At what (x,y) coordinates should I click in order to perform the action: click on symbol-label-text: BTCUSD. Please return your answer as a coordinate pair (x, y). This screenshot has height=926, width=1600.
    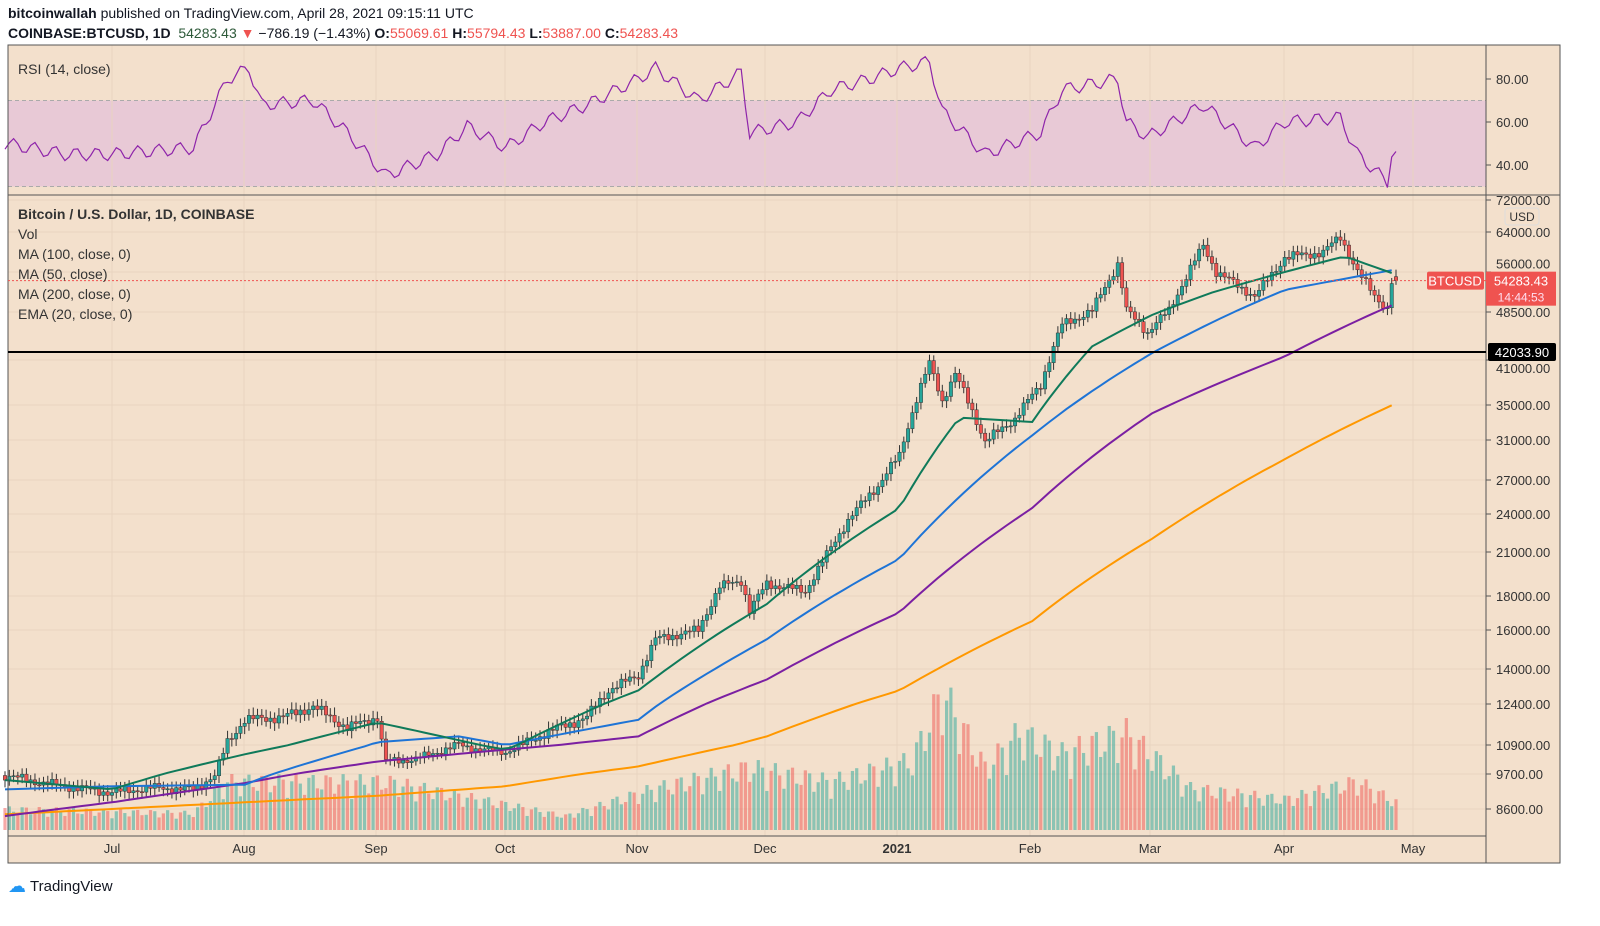
    Looking at the image, I should click on (1454, 281).